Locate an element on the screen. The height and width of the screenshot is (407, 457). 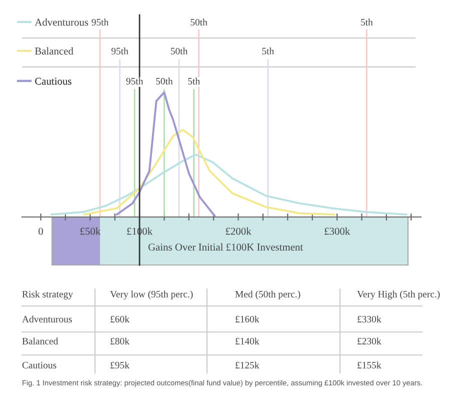
x-axis-title: Gains Over Initial £100K Investment is located at coordinates (225, 247).